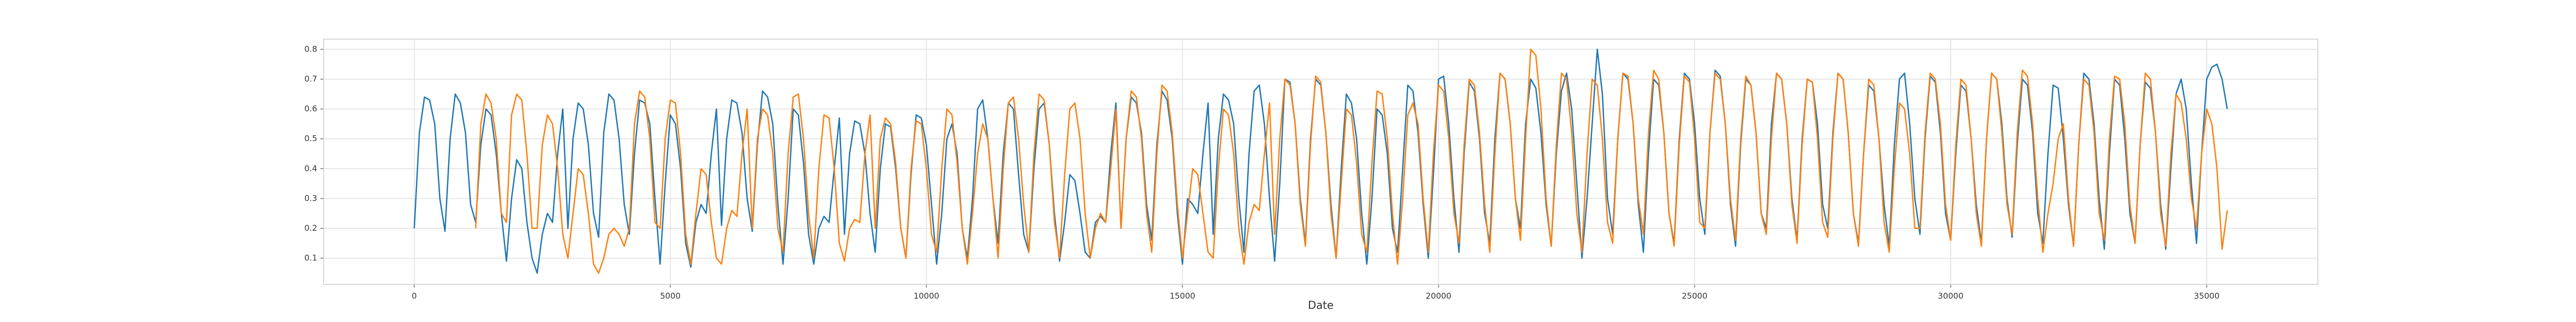  I want to click on x-tick-label: 30000, so click(1951, 296).